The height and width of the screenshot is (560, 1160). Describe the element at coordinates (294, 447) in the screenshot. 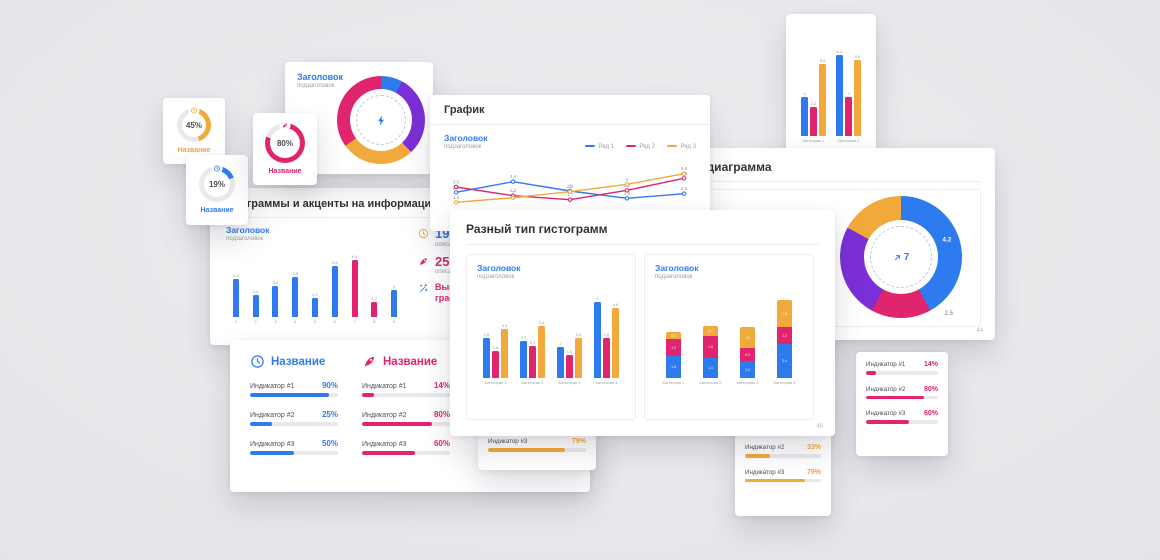

I see `indicator-row: Индикатор #3 50%` at that location.